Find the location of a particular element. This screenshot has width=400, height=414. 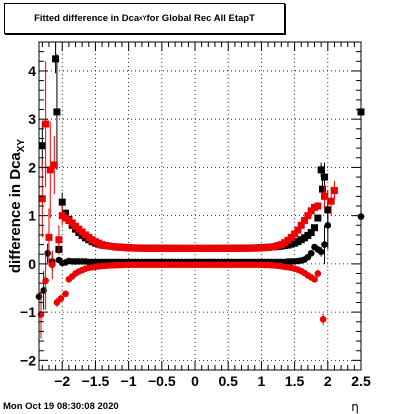

y-tick-label: −1 is located at coordinates (28, 312).